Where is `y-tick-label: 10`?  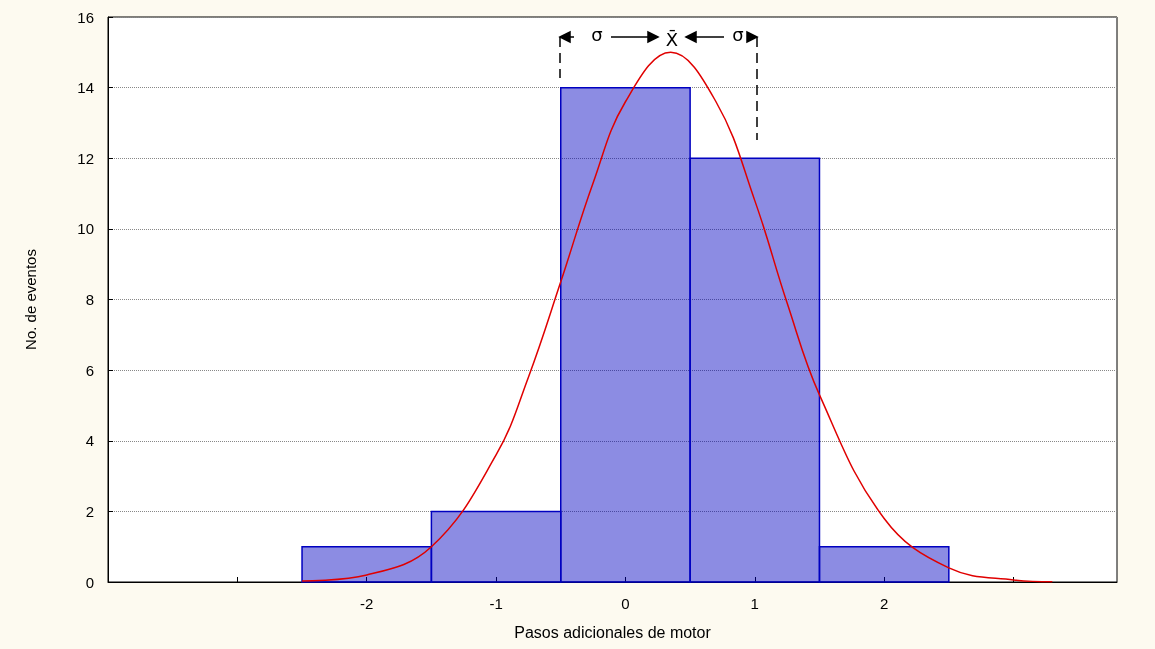 y-tick-label: 10 is located at coordinates (85, 229).